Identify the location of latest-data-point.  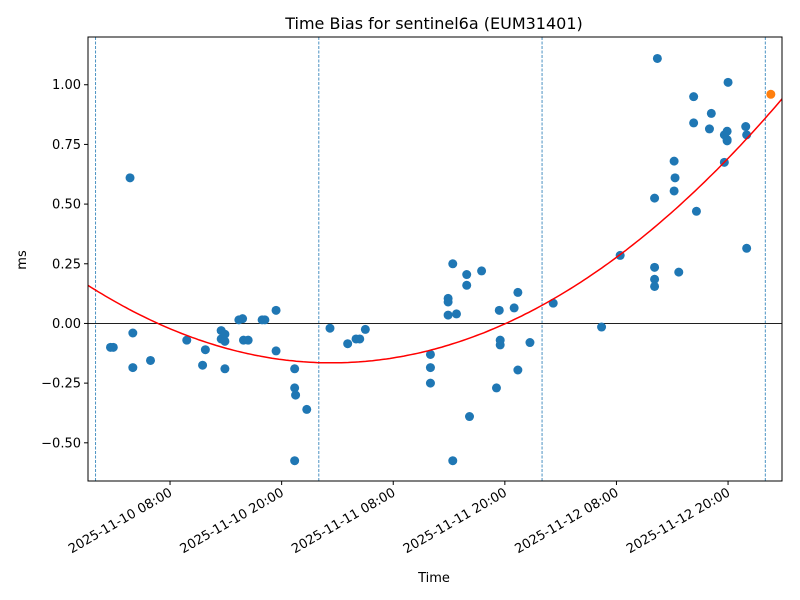
(771, 94).